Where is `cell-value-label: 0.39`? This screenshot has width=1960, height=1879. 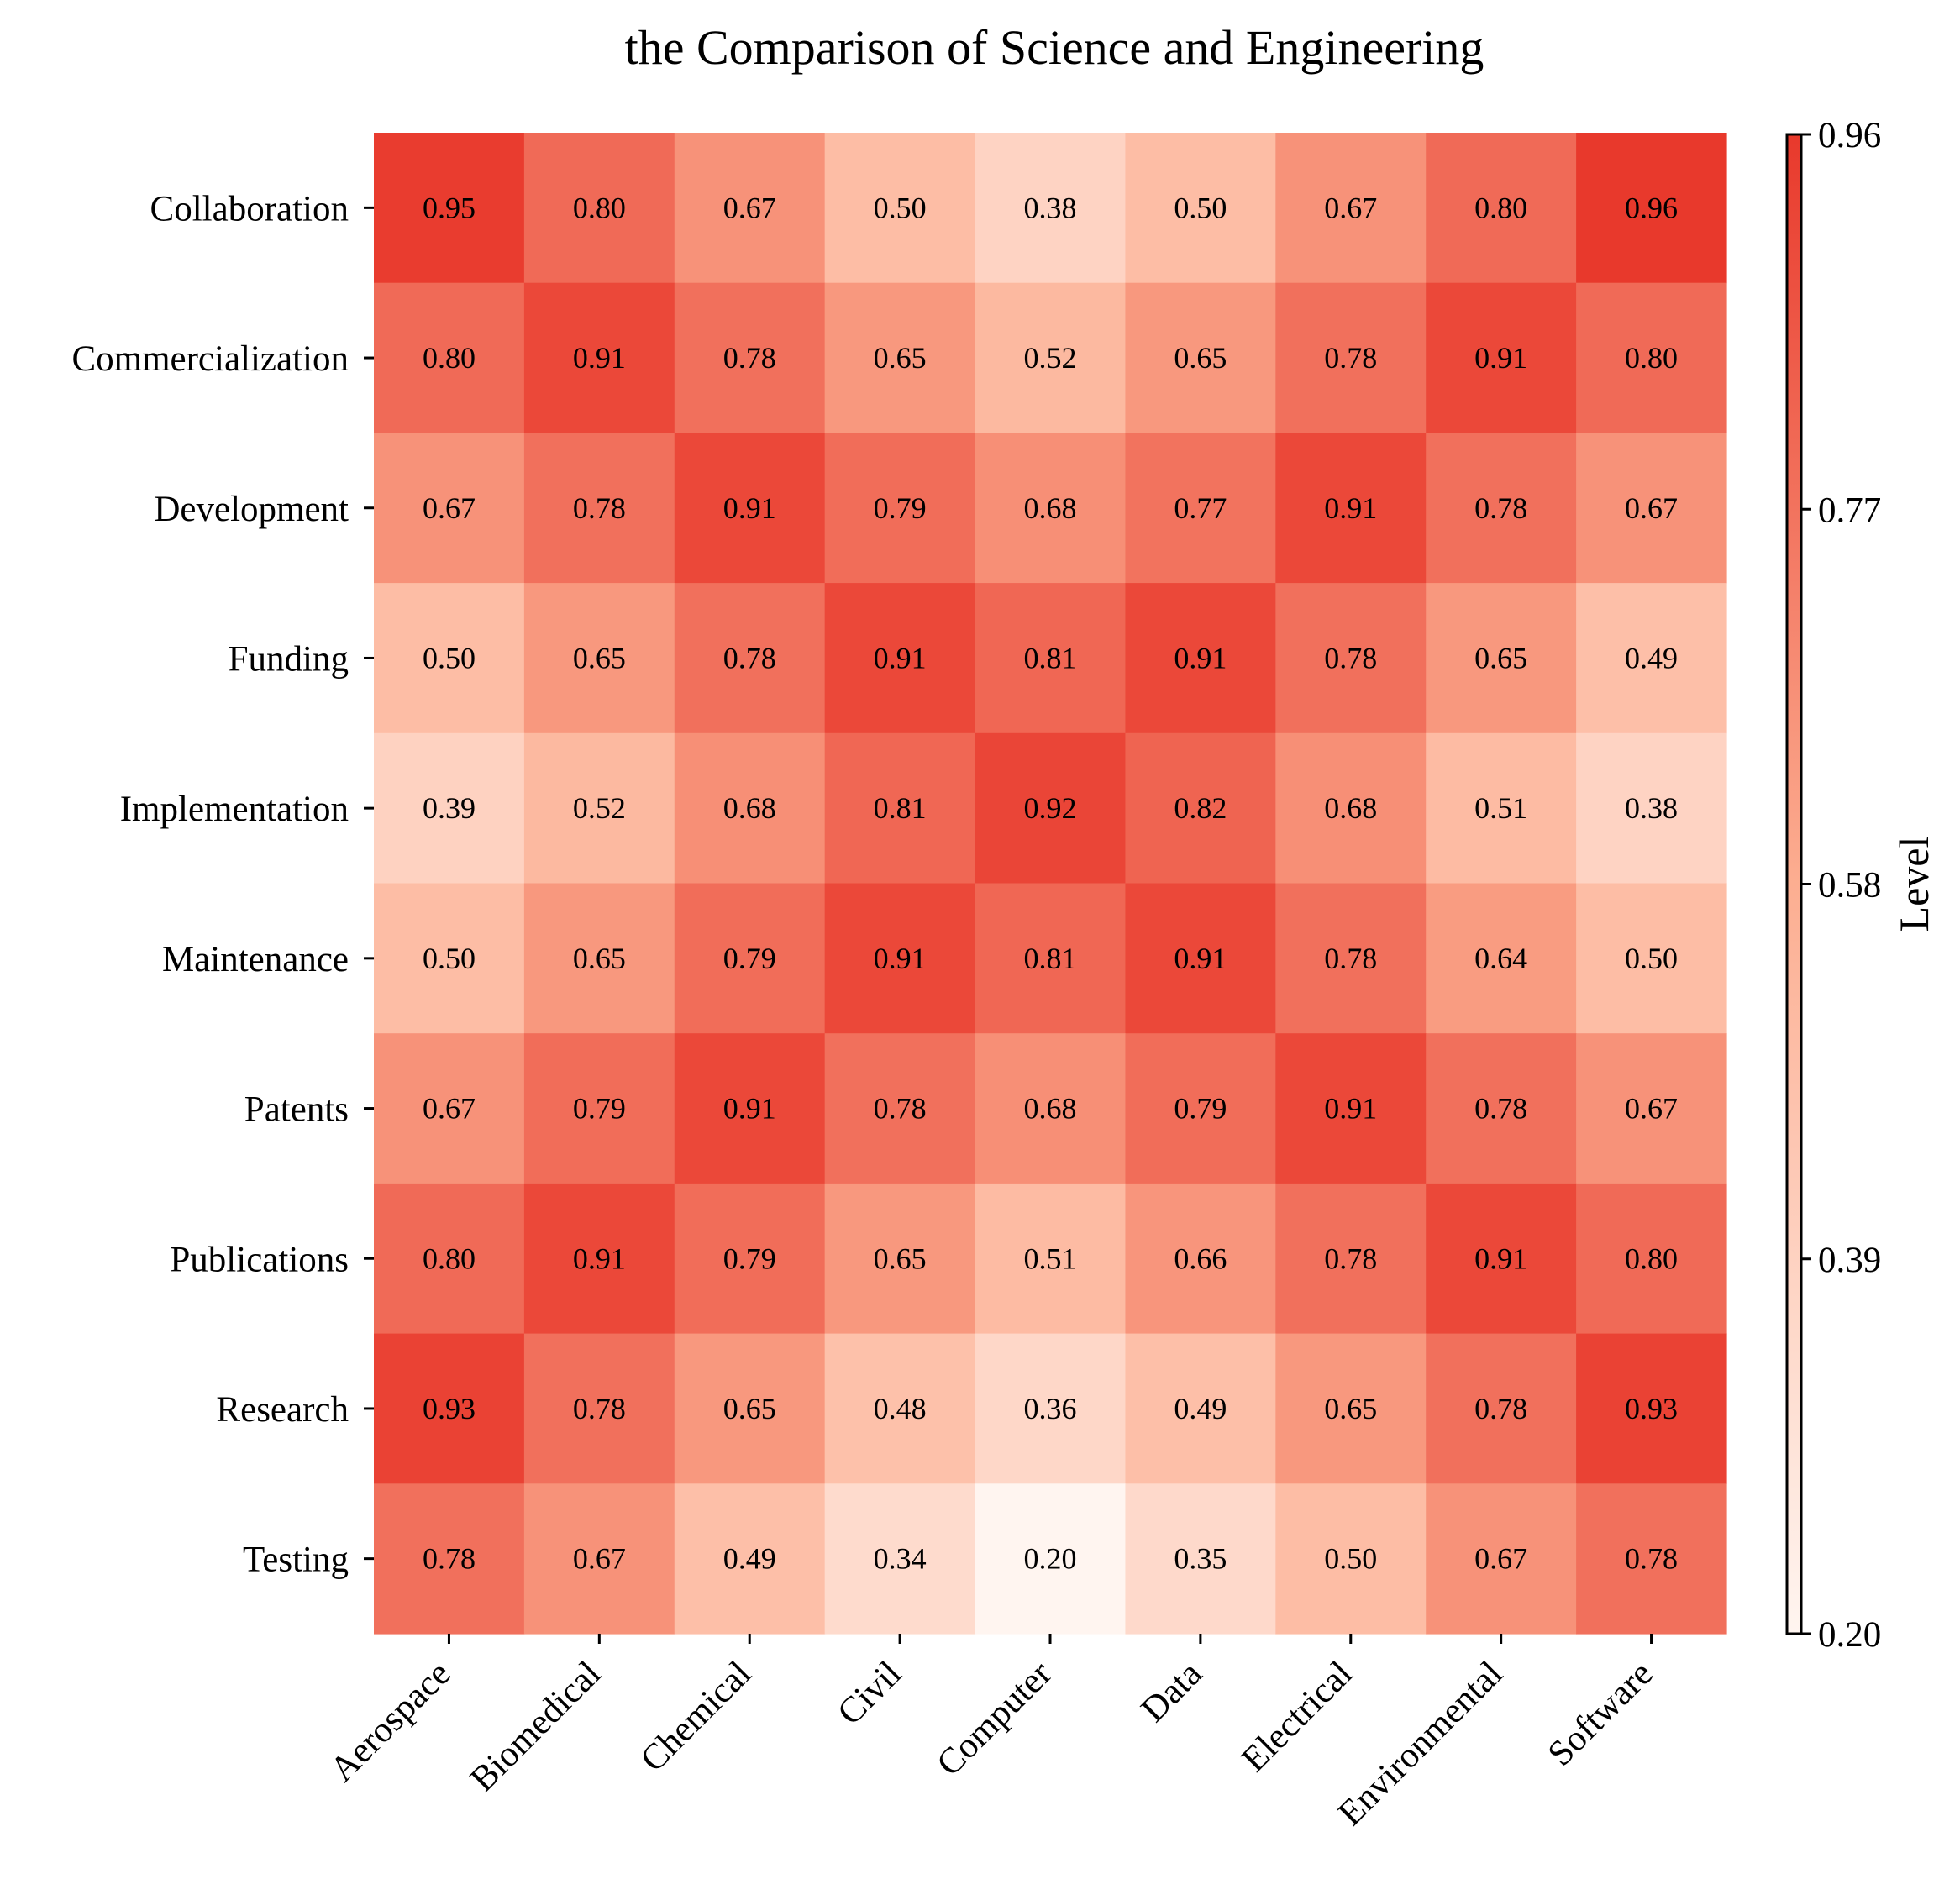 cell-value-label: 0.39 is located at coordinates (449, 808).